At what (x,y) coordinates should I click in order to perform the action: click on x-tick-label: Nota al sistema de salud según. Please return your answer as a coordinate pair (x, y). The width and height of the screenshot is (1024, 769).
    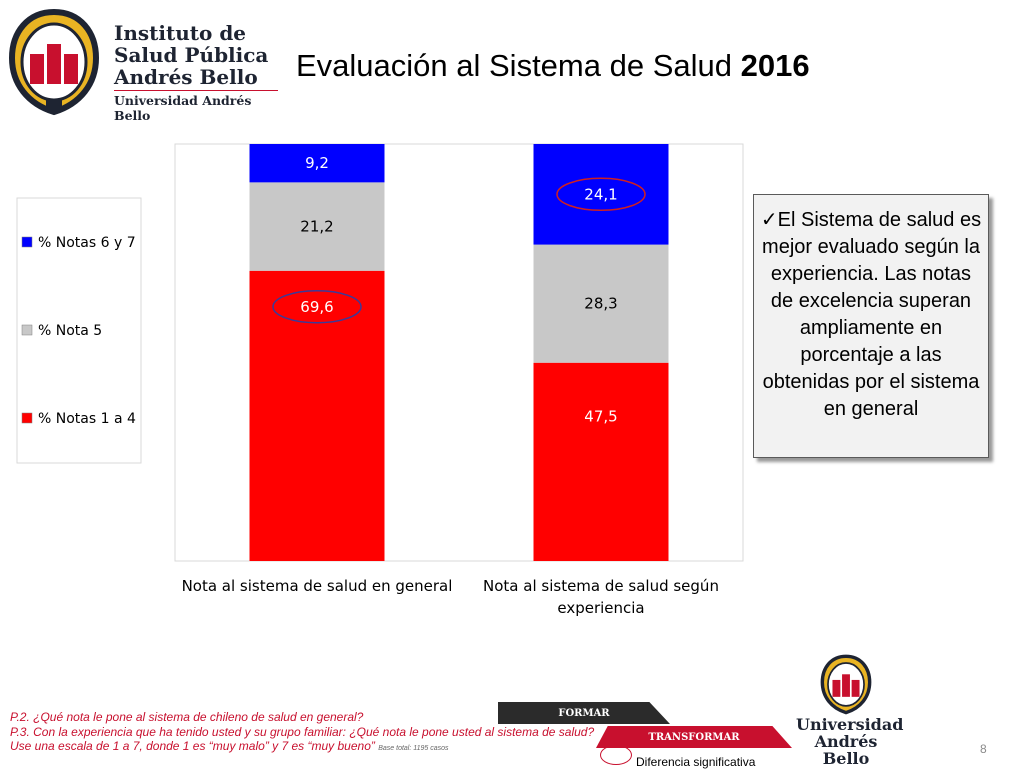
    Looking at the image, I should click on (601, 586).